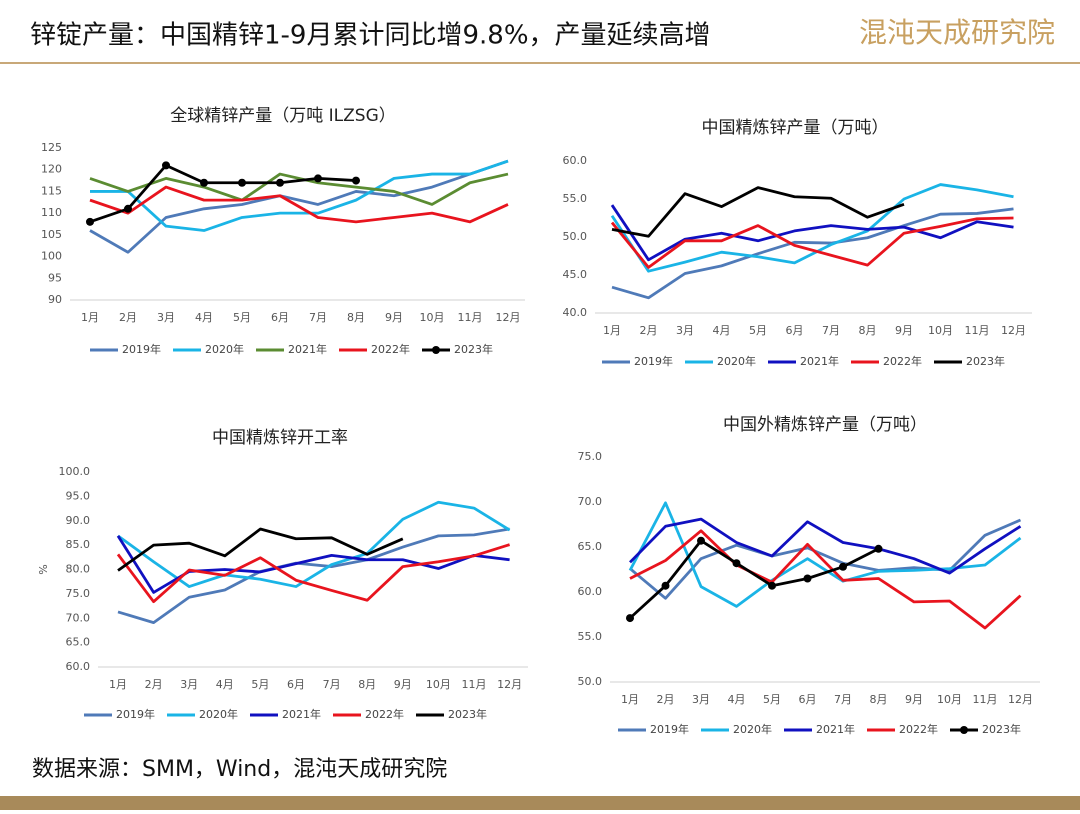 This screenshot has width=1080, height=814. Describe the element at coordinates (280, 438) in the screenshot. I see `chart-title: 中国精炼锌开工率` at that location.